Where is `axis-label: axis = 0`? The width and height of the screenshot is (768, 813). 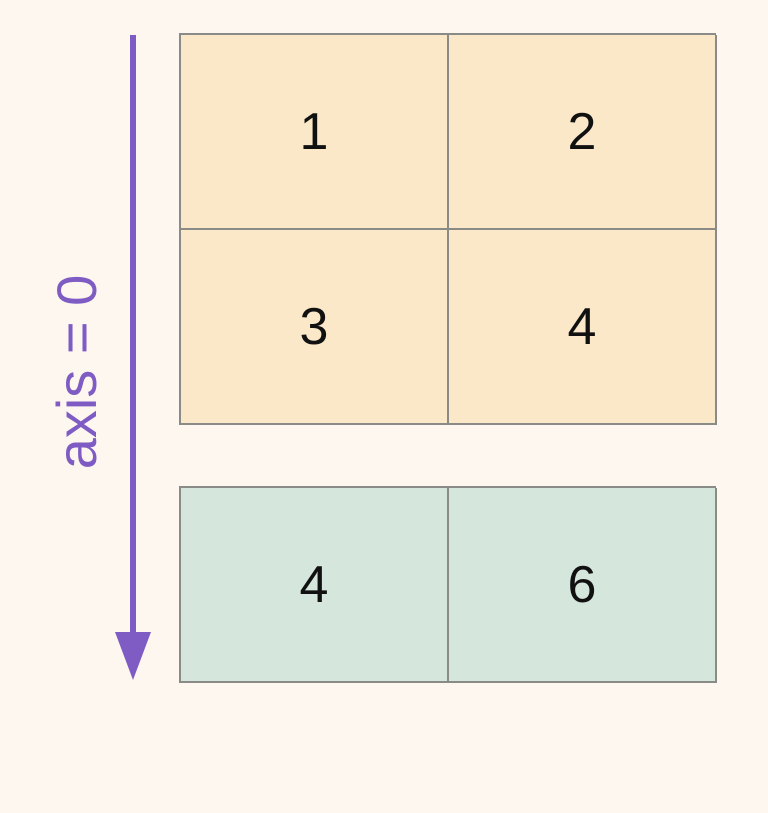 axis-label: axis = 0 is located at coordinates (76, 372).